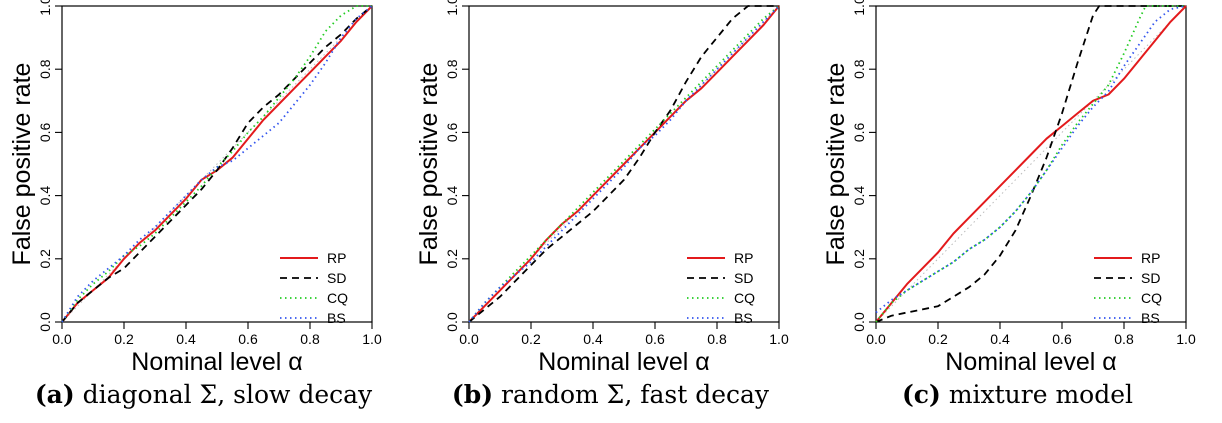 The image size is (1222, 423). I want to click on chart2-y-tick-label-4: 0.8, so click(859, 69).